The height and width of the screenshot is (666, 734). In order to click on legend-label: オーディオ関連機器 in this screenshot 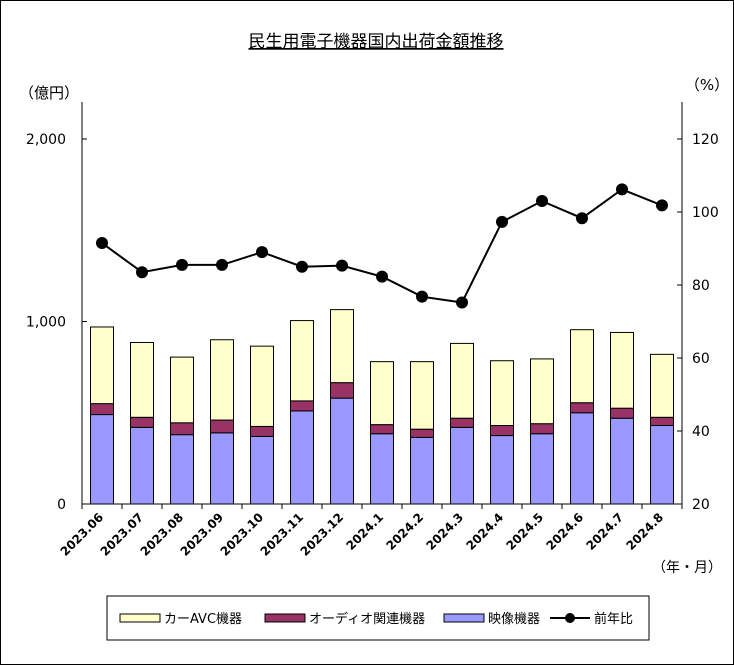, I will do `click(367, 619)`.